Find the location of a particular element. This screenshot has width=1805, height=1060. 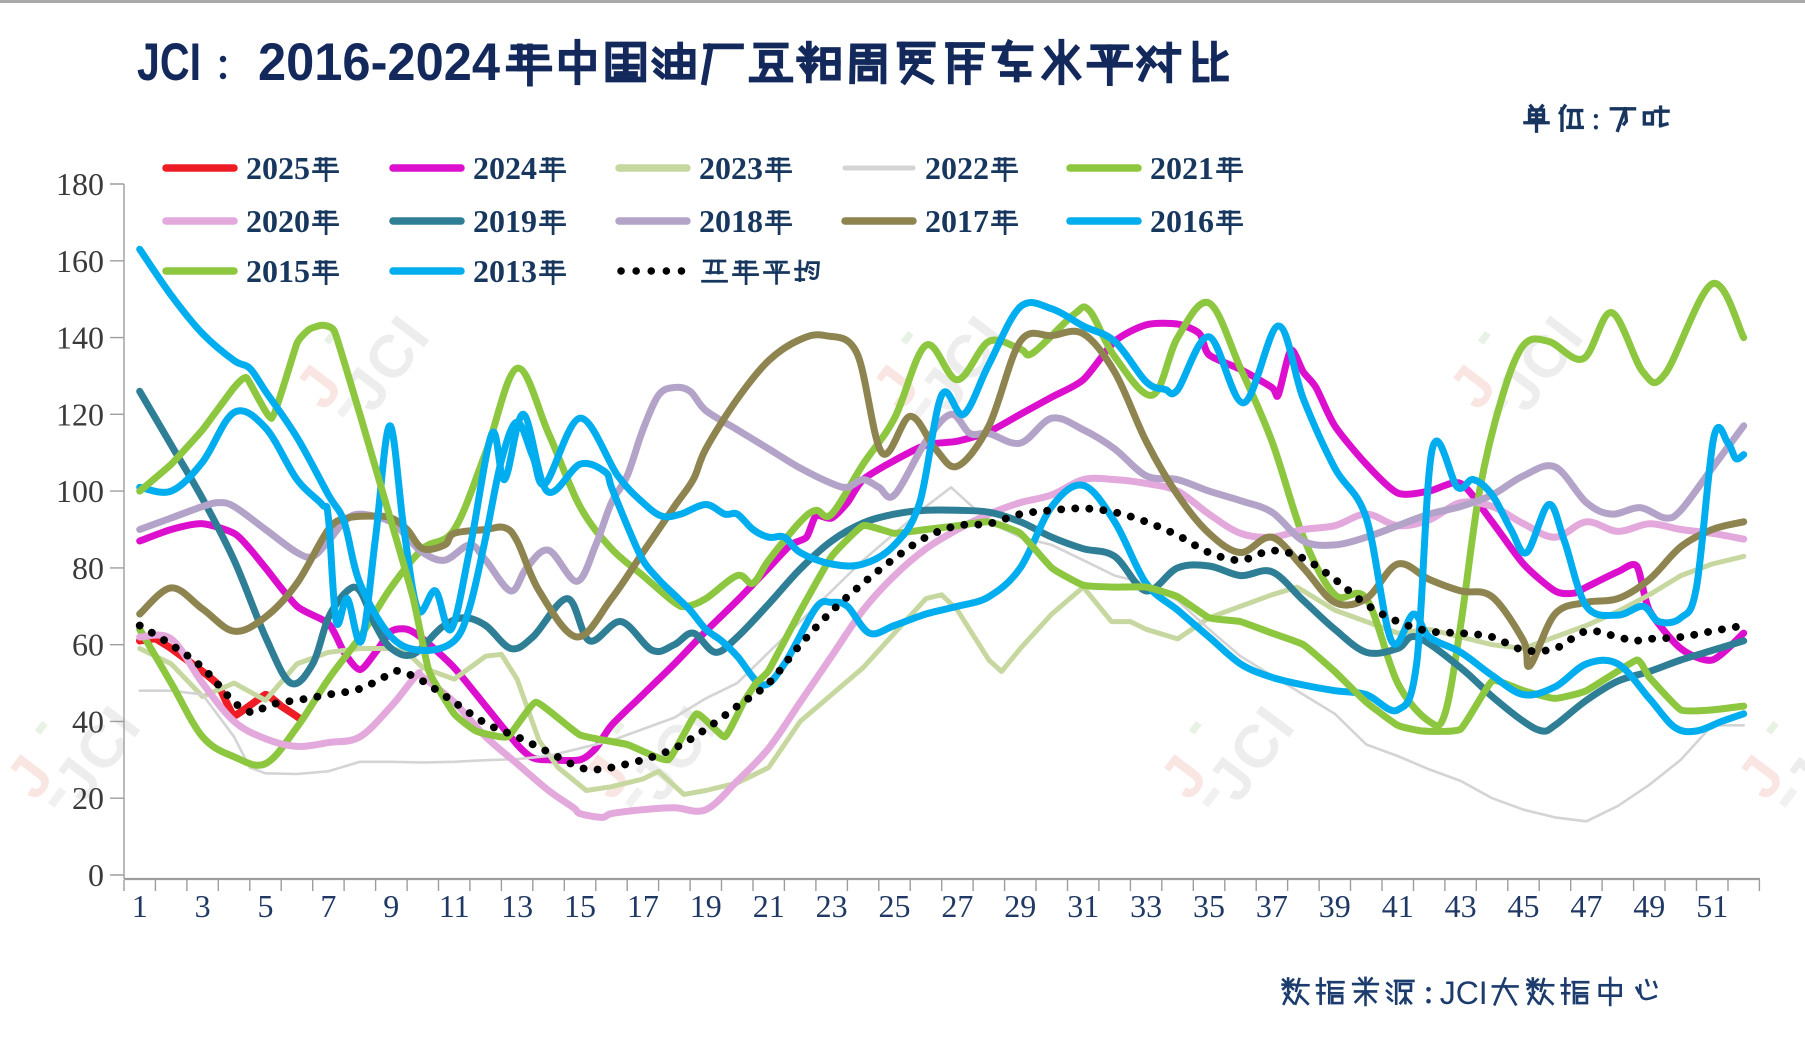

svg-text: 2013 is located at coordinates (505, 271).